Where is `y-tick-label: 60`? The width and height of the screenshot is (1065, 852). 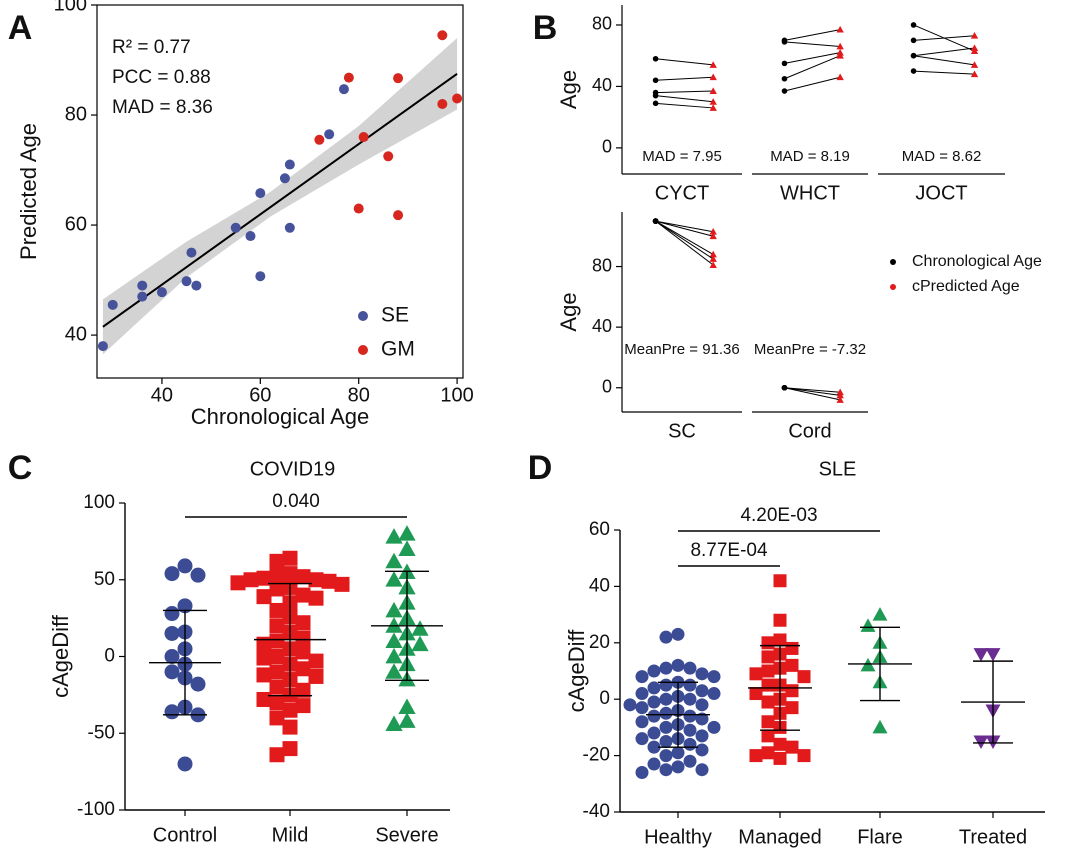
y-tick-label: 60 is located at coordinates (76, 224).